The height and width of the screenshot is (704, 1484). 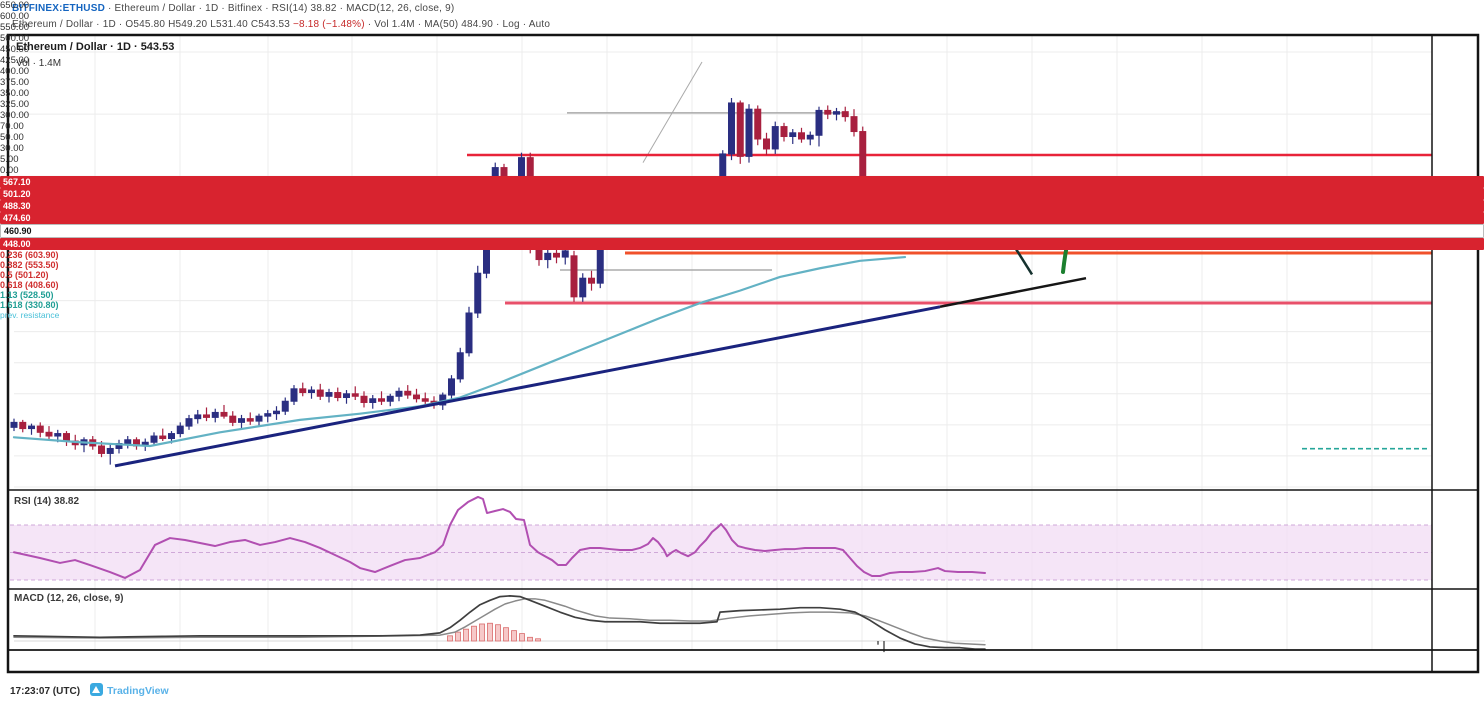 I want to click on tradingview-logo-icon, so click(x=97, y=689).